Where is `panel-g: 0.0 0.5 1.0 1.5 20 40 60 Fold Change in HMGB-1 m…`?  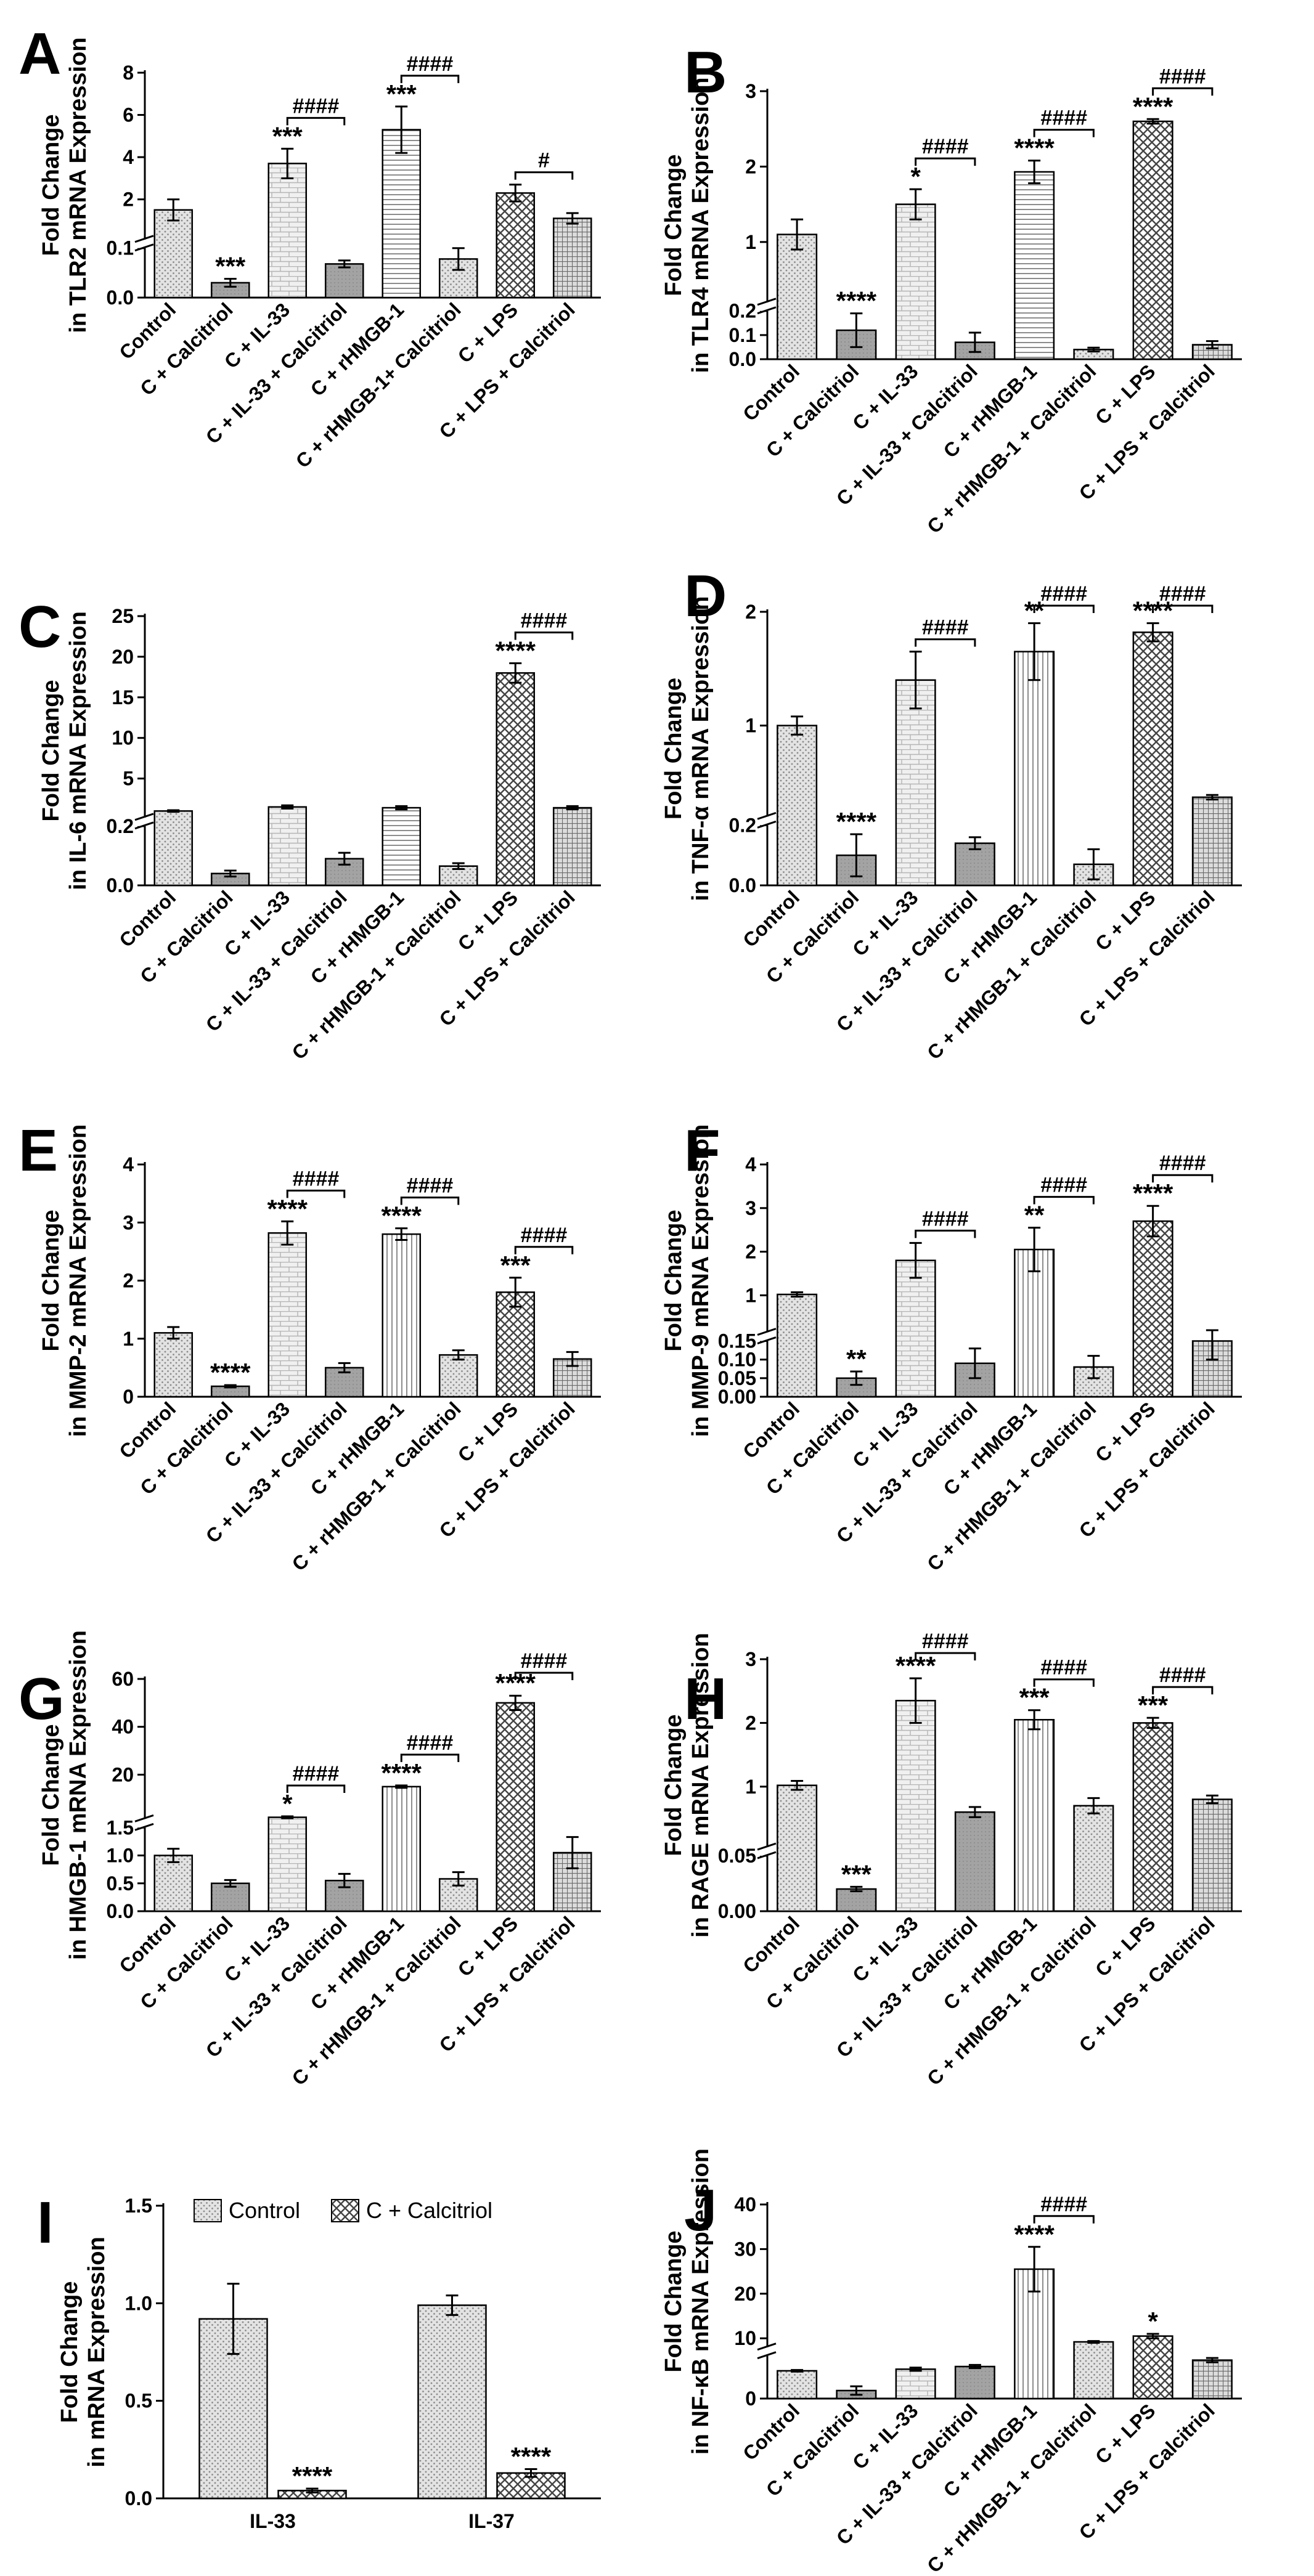
panel-g: 0.0 0.5 1.0 1.5 20 40 60 Fold Change in HMGB-1 m… is located at coordinates (309, 1860).